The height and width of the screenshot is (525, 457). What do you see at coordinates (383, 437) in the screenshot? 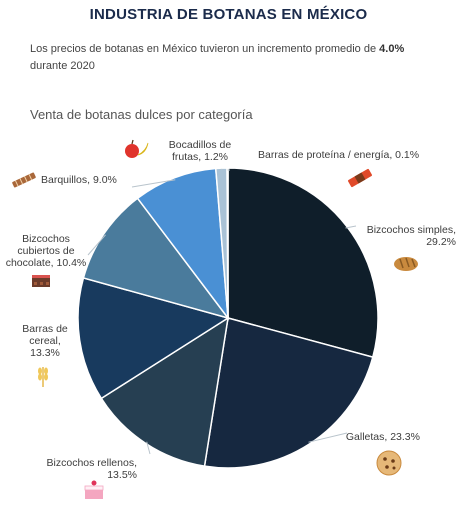
I see `slice-label-2: Galletas, 23.3%` at bounding box center [383, 437].